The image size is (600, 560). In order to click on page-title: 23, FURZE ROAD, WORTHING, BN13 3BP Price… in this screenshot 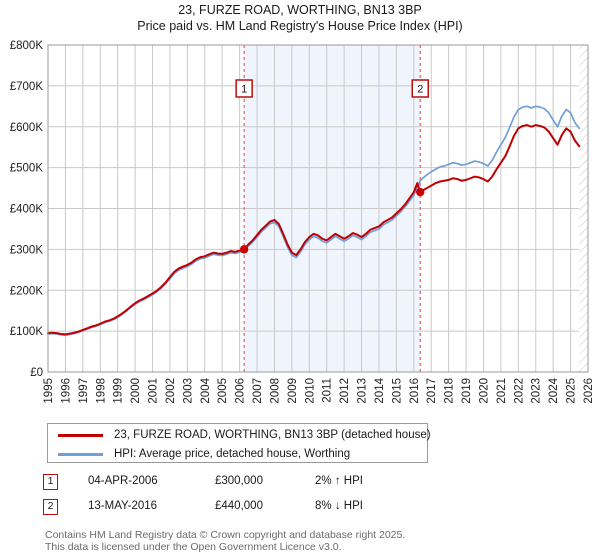, I will do `click(300, 18)`.